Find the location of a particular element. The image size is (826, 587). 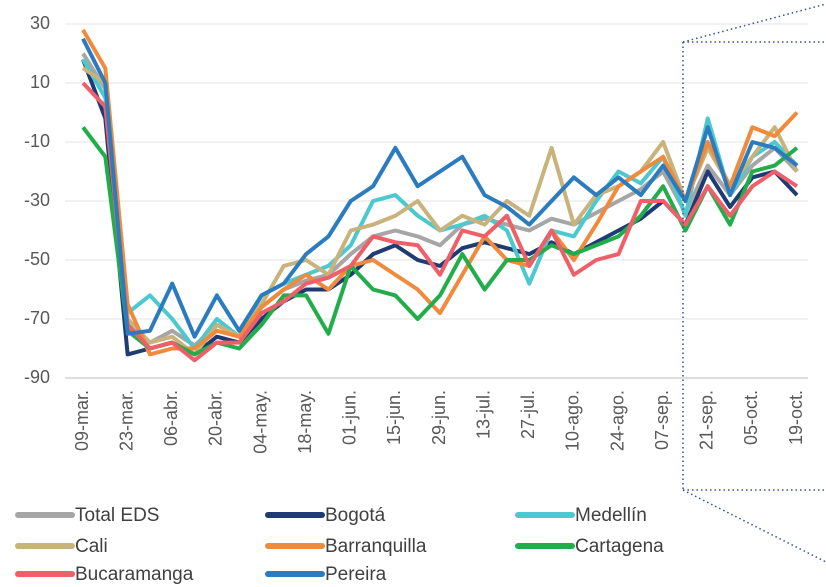

y-tick-label: -30 is located at coordinates (37, 200).